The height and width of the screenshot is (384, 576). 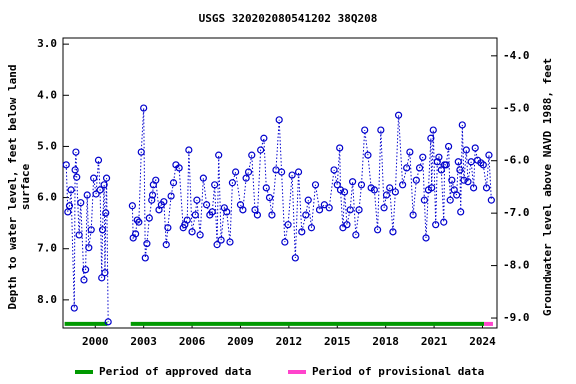 What do you see at coordinates (47, 299) in the screenshot?
I see `y-tick-label: 8.0` at bounding box center [47, 299].